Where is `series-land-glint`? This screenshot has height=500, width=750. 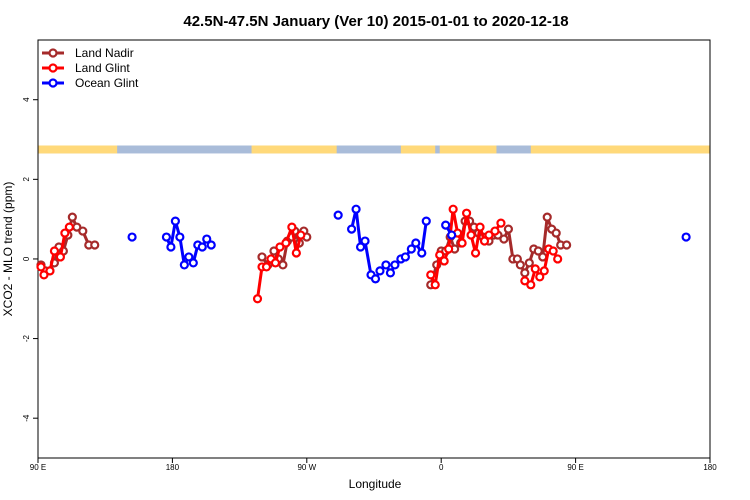 series-land-glint is located at coordinates (299, 254).